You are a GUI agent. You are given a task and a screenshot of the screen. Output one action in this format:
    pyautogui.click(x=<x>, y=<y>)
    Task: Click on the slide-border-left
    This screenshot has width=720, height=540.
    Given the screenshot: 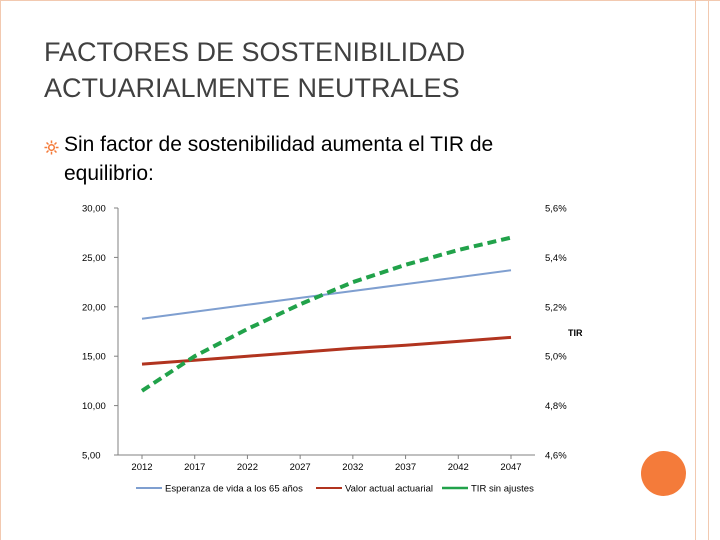 What is the action you would take?
    pyautogui.click(x=0, y=270)
    